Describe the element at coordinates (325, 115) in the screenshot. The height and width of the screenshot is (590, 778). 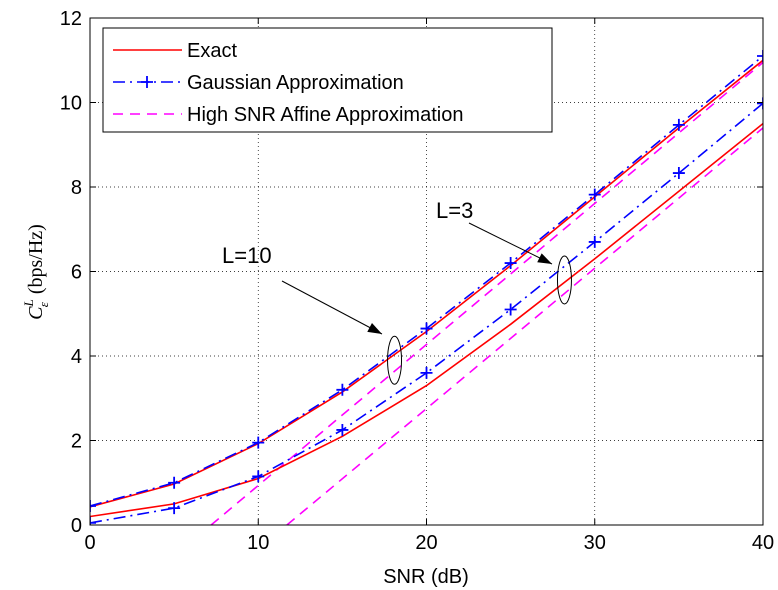
I see `legend-label: High SNR Affine Approximation` at that location.